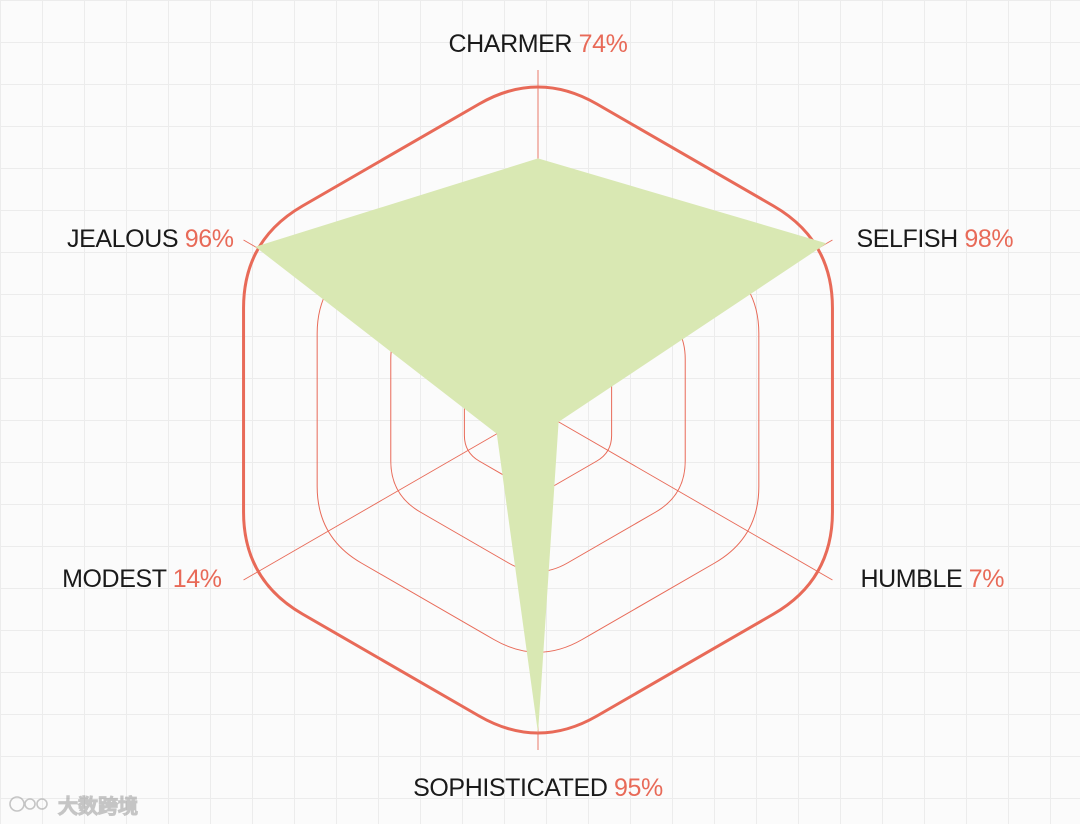 The image size is (1080, 824). I want to click on watermark: 大数跨境, so click(78, 804).